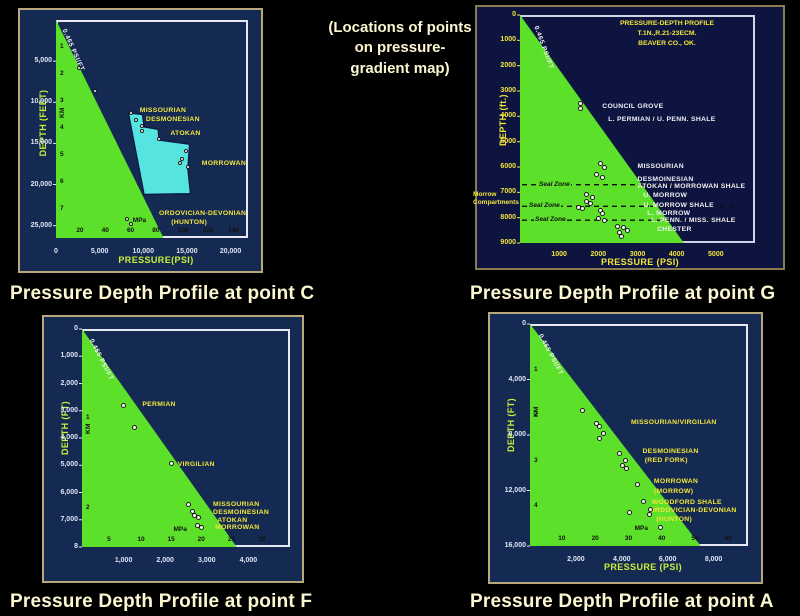 This screenshot has width=800, height=616. I want to click on chart-c-km-tick: 3, so click(62, 100).